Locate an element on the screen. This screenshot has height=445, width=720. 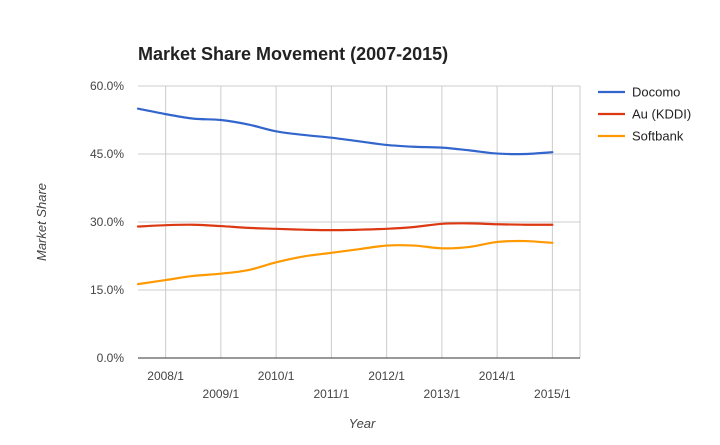
series-line-docomo is located at coordinates (345, 131).